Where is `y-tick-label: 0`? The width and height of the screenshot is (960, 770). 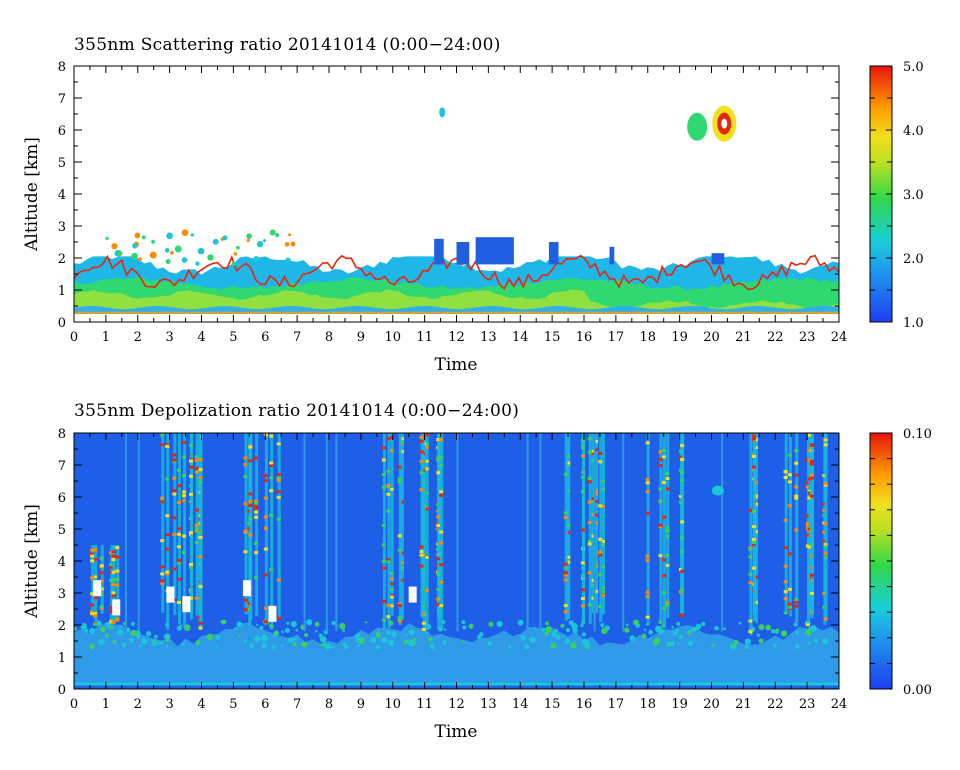 y-tick-label: 0 is located at coordinates (62, 690).